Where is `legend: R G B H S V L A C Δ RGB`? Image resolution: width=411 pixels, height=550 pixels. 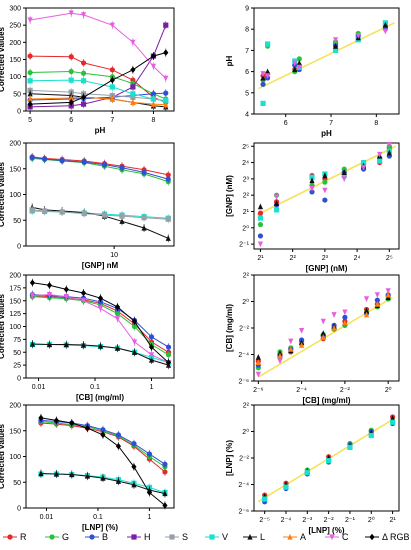 legend: R G B H S V L A C Δ RGB is located at coordinates (206, 537).